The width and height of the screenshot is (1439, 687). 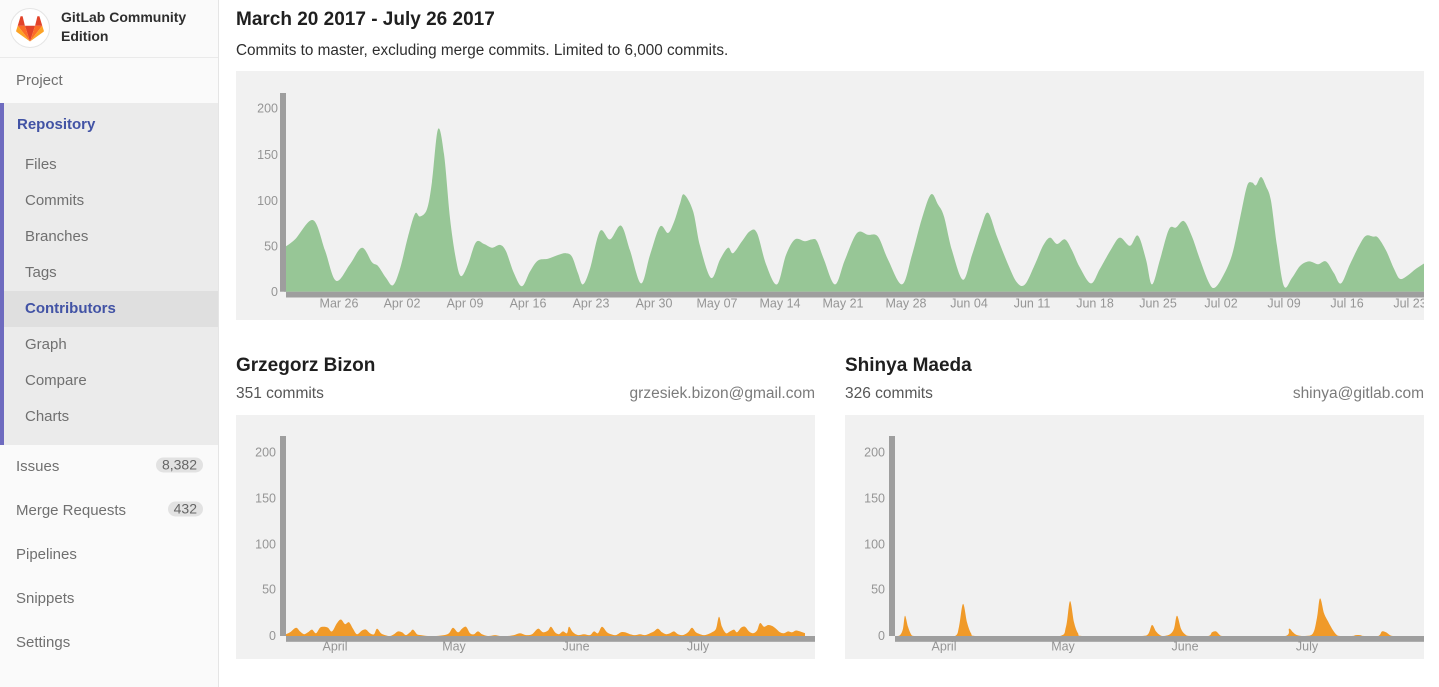 I want to click on svg-text: Apr 09, so click(x=465, y=304).